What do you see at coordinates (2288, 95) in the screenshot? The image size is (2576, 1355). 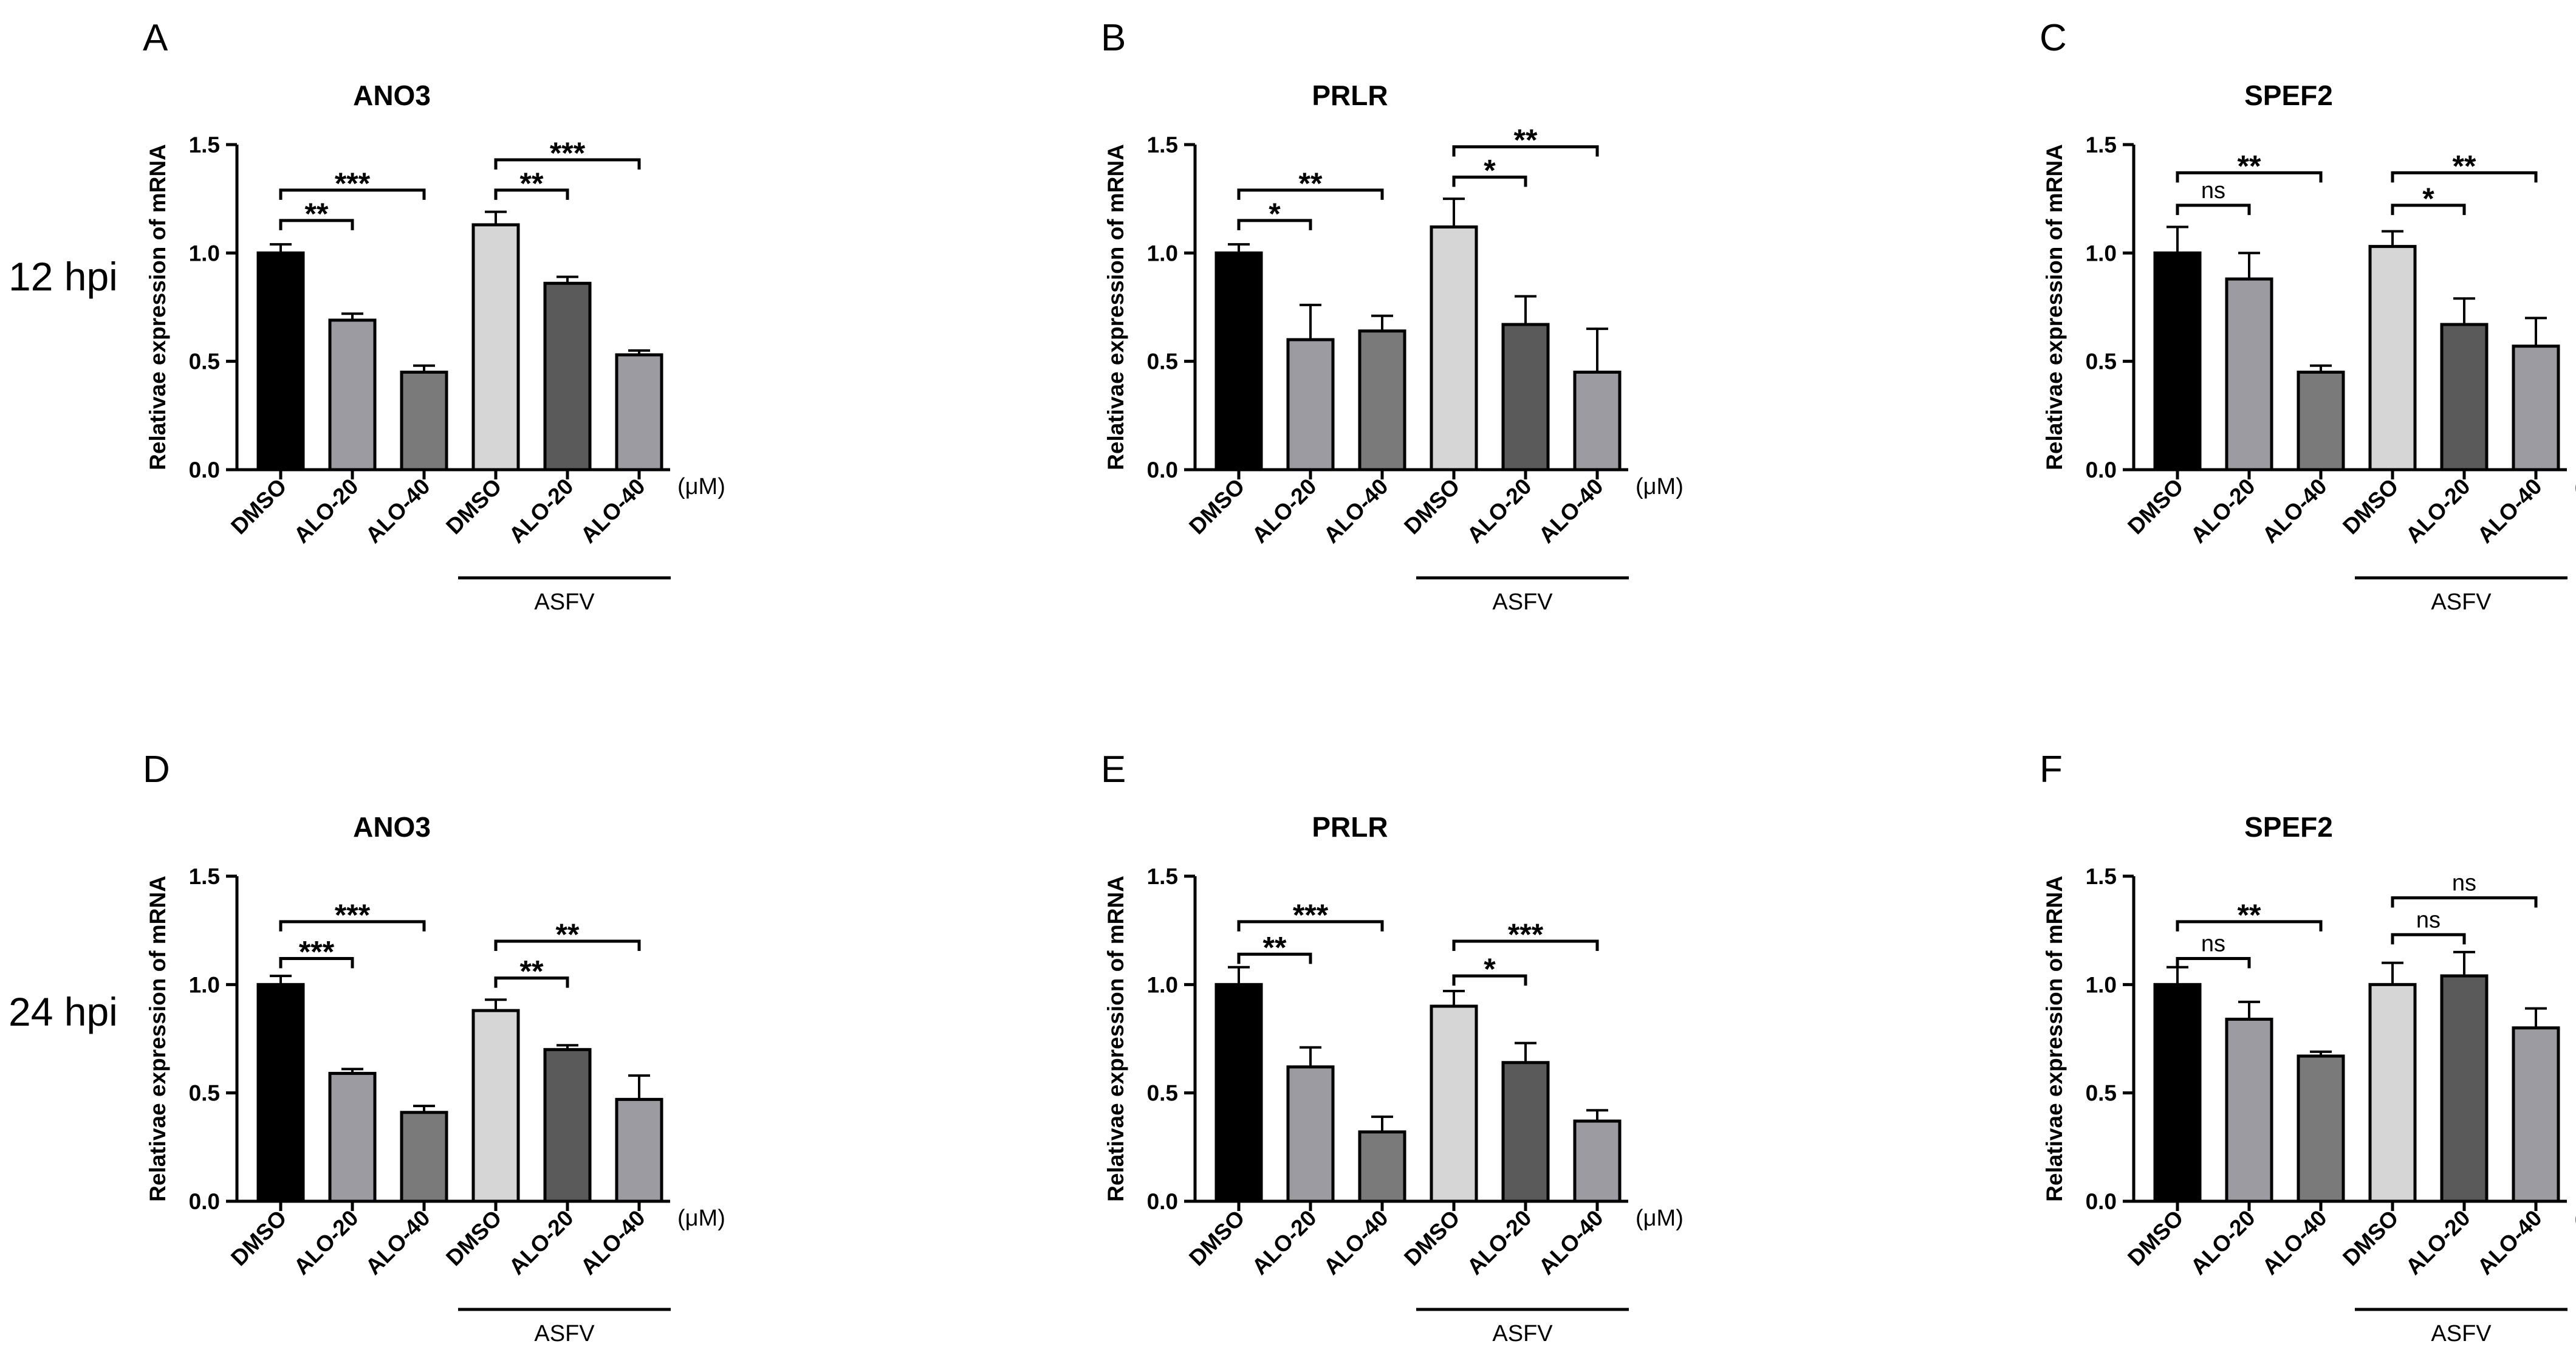 I see `chart-title: SPEF2` at bounding box center [2288, 95].